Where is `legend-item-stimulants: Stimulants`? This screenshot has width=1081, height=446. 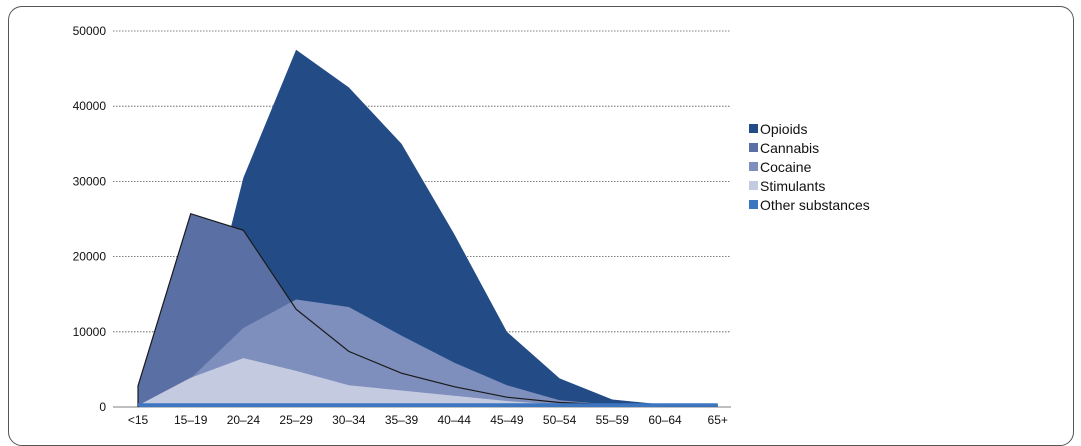
legend-item-stimulants: Stimulants is located at coordinates (809, 185).